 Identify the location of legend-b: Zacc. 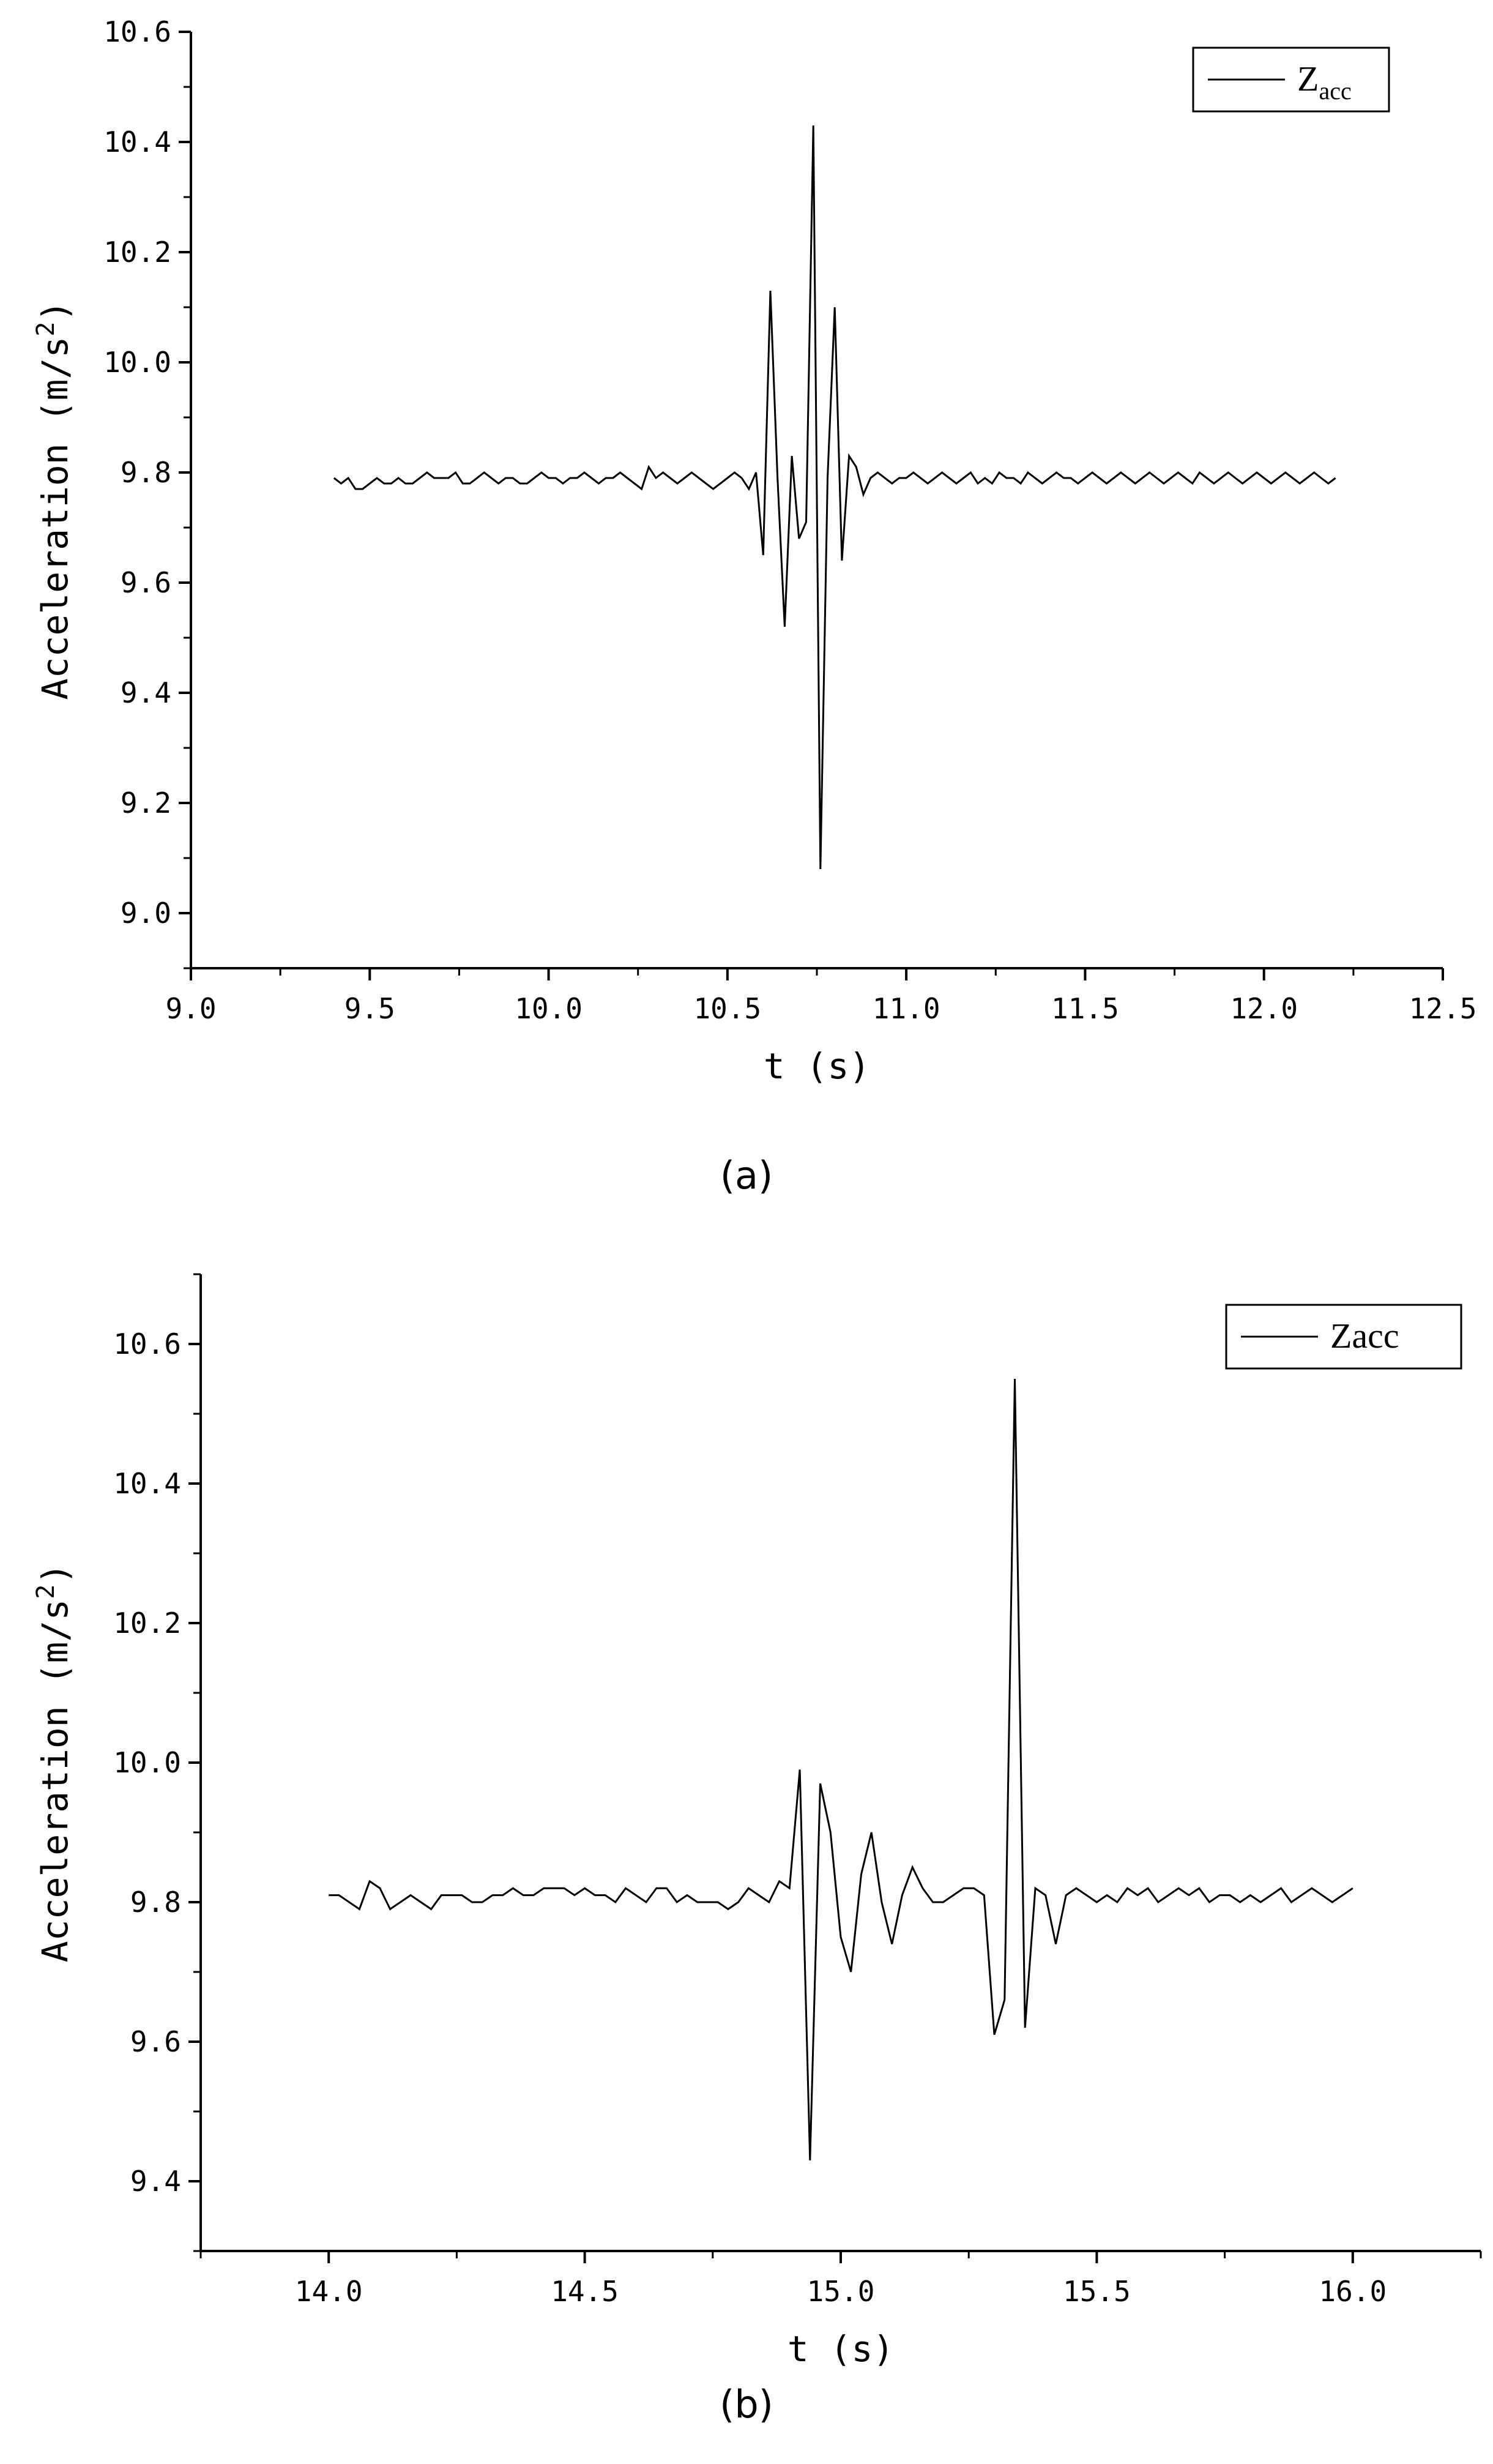
(1343, 1337).